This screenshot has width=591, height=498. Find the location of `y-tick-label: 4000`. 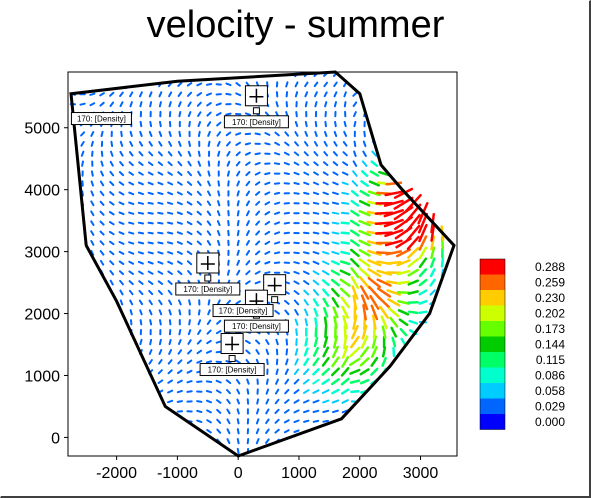

y-tick-label: 4000 is located at coordinates (42, 191).